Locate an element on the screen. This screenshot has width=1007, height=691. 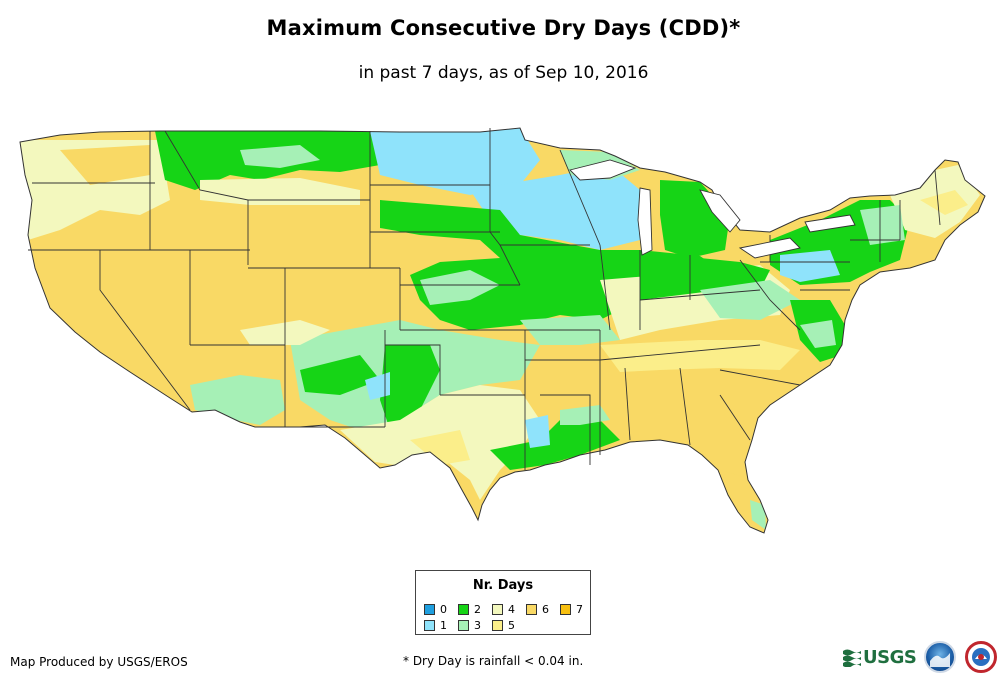
region-5-days-southeast is located at coordinates (700, 356).